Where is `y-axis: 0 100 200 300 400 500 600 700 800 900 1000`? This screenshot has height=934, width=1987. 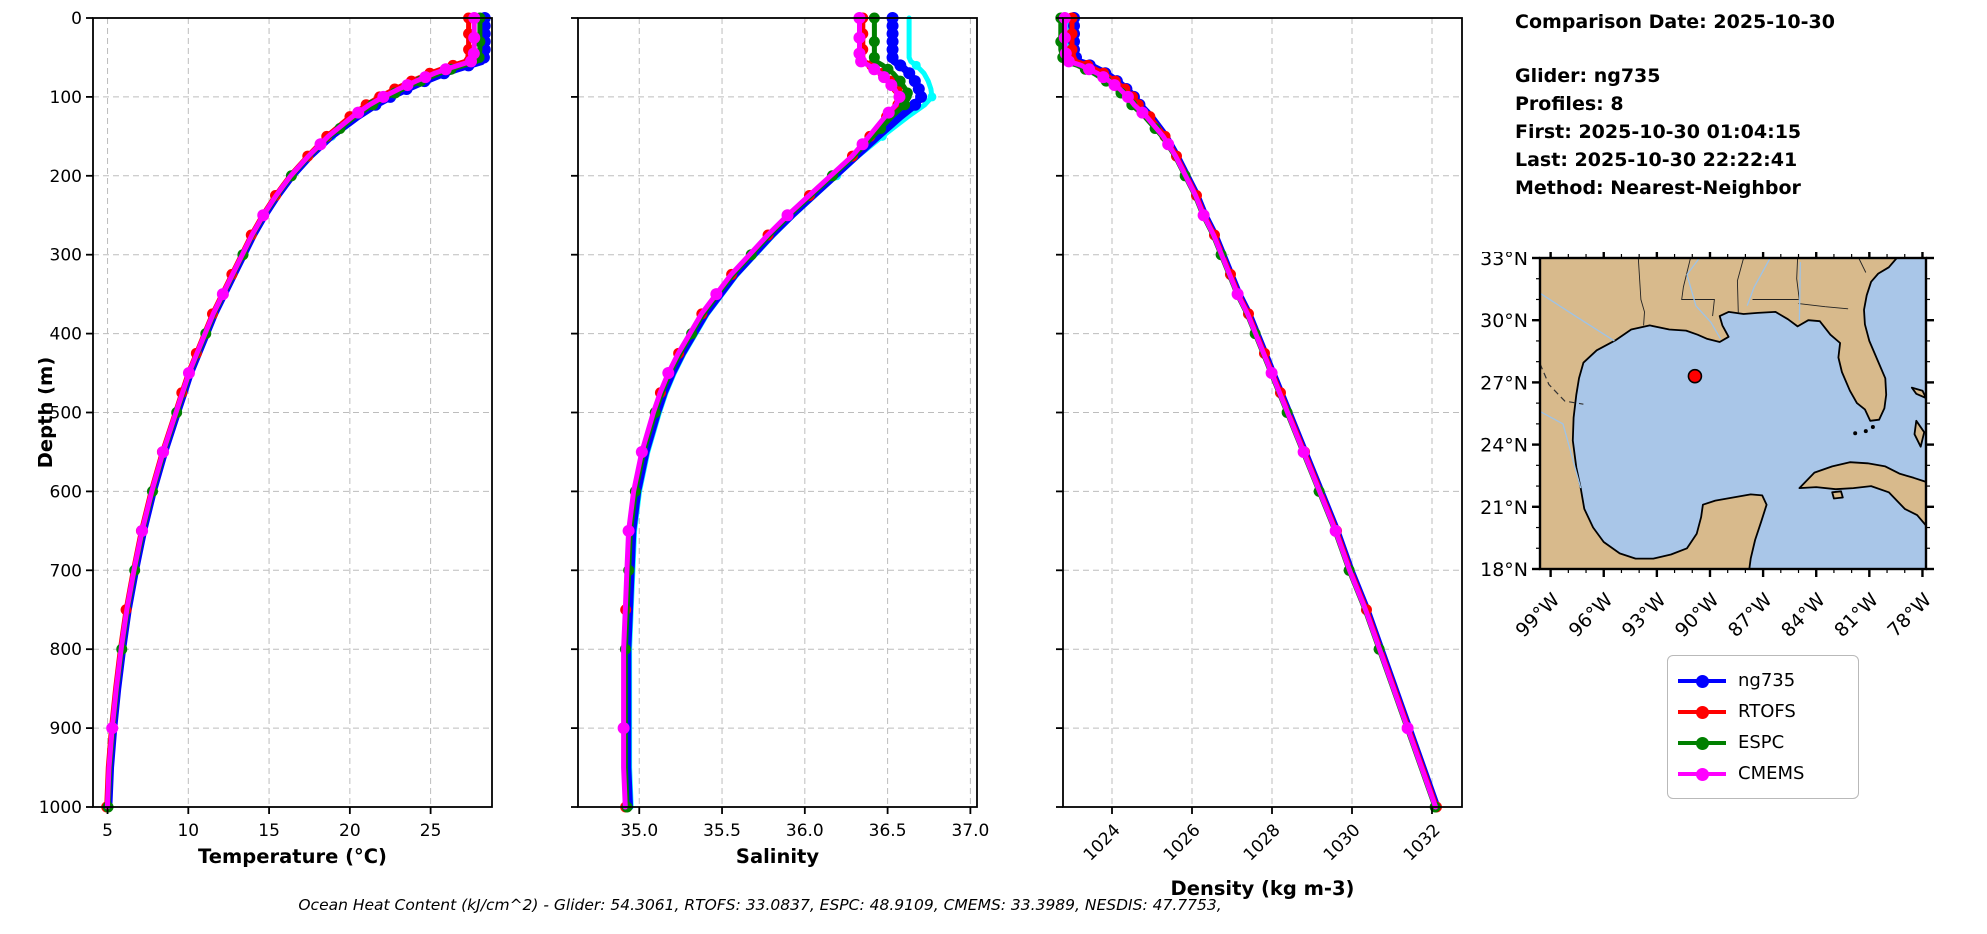
y-axis: 0 100 200 300 400 500 600 700 800 900 1000 is located at coordinates (66, 413).